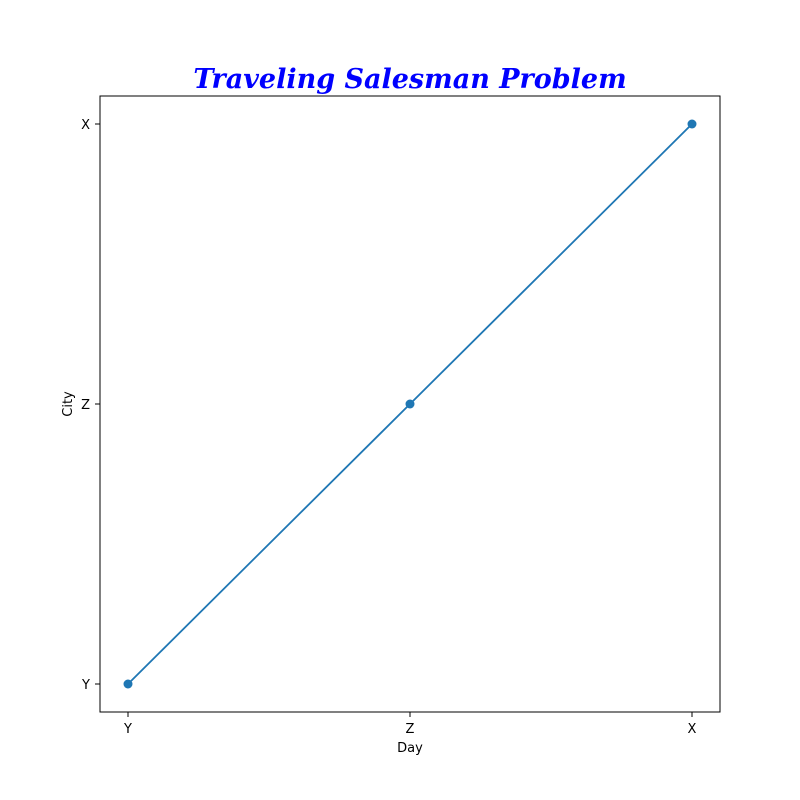 This screenshot has height=800, width=800. What do you see at coordinates (409, 79) in the screenshot?
I see `chart-title: Traveling Salesman Problem` at bounding box center [409, 79].